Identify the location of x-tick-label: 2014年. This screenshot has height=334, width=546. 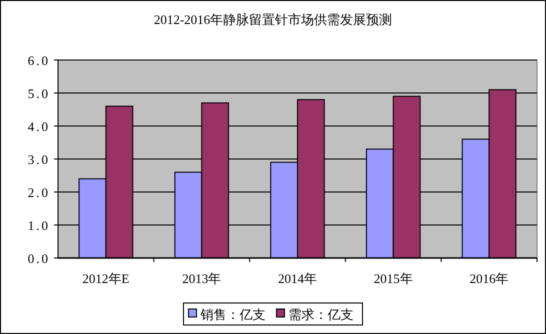
(297, 278).